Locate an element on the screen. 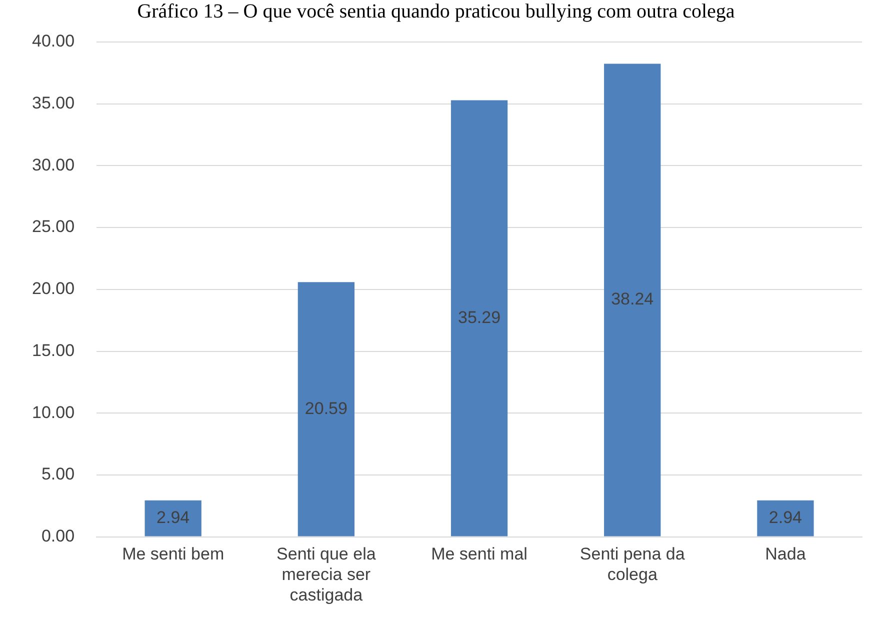 This screenshot has width=892, height=619. y-tick-label: 35.00 is located at coordinates (53, 103).